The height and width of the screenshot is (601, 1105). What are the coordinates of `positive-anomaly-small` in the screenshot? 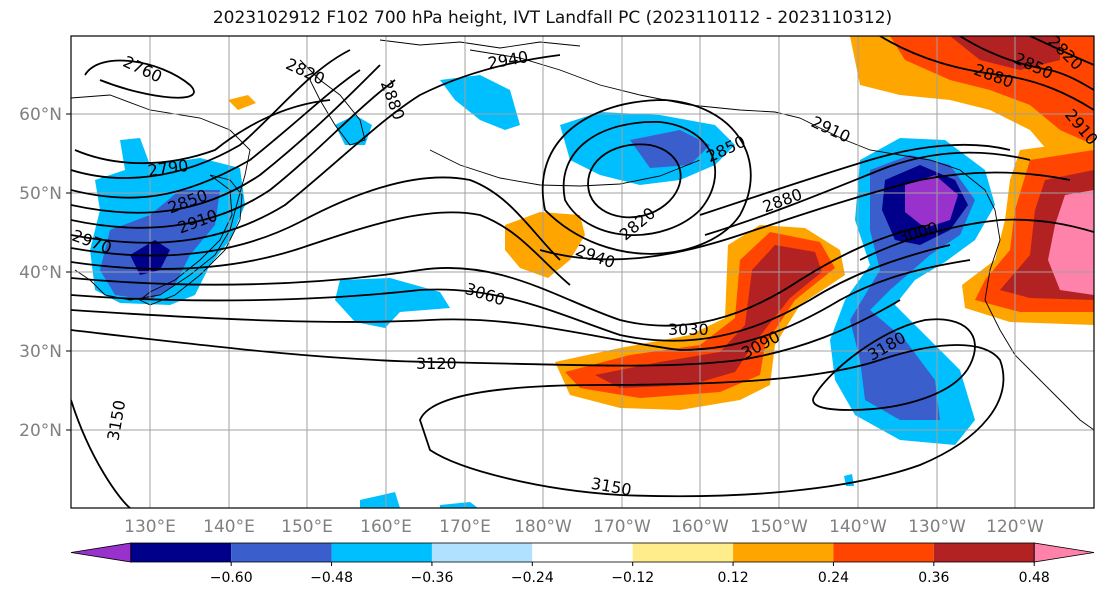 It's located at (242, 102).